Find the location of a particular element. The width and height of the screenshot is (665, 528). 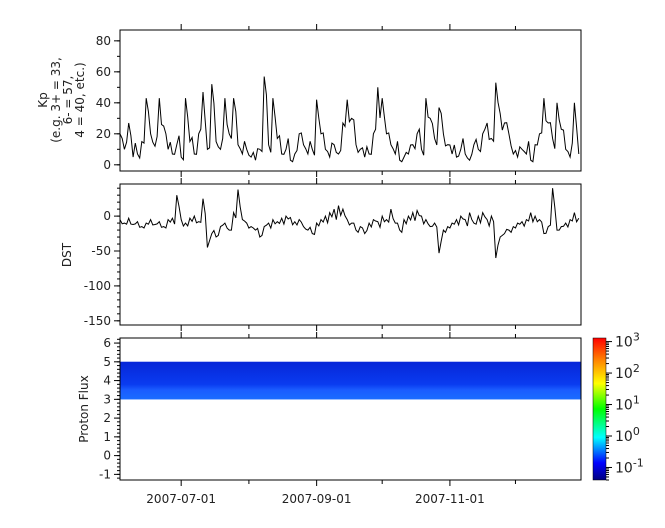

colorbar-tick-label: 10² is located at coordinates (627, 372).